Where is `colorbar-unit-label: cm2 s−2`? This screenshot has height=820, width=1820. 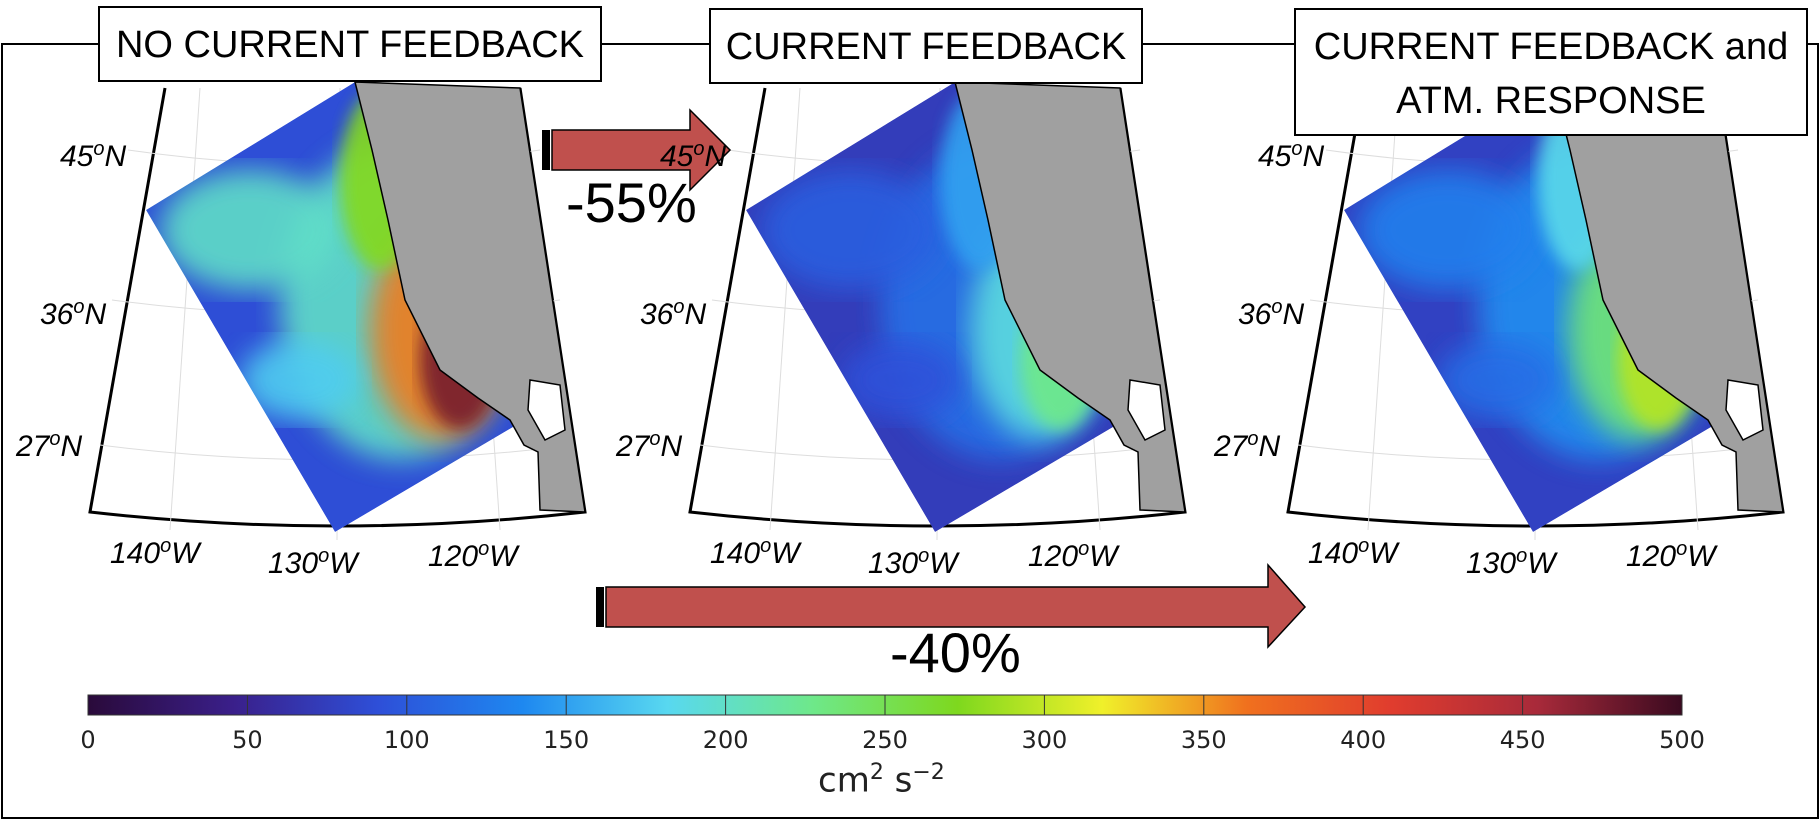
colorbar-unit-label: cm2 s−2 is located at coordinates (881, 780).